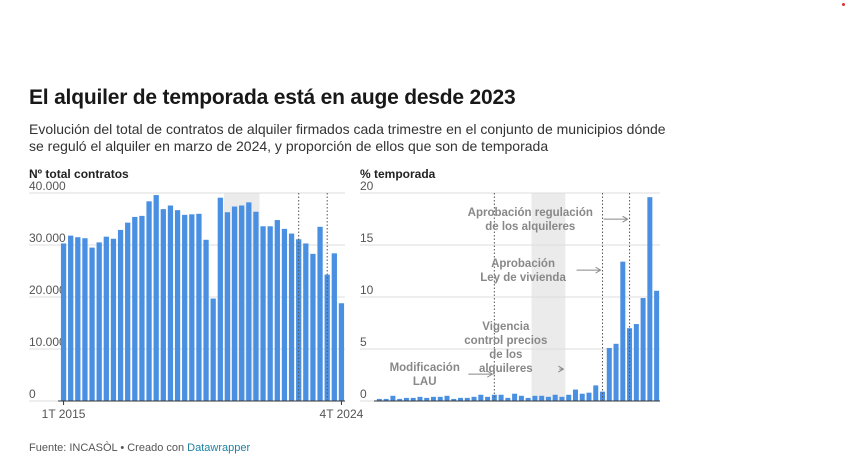 The width and height of the screenshot is (857, 471). I want to click on footer: Fuente: INCASÒL • Creado con Datawrapper, so click(139, 448).